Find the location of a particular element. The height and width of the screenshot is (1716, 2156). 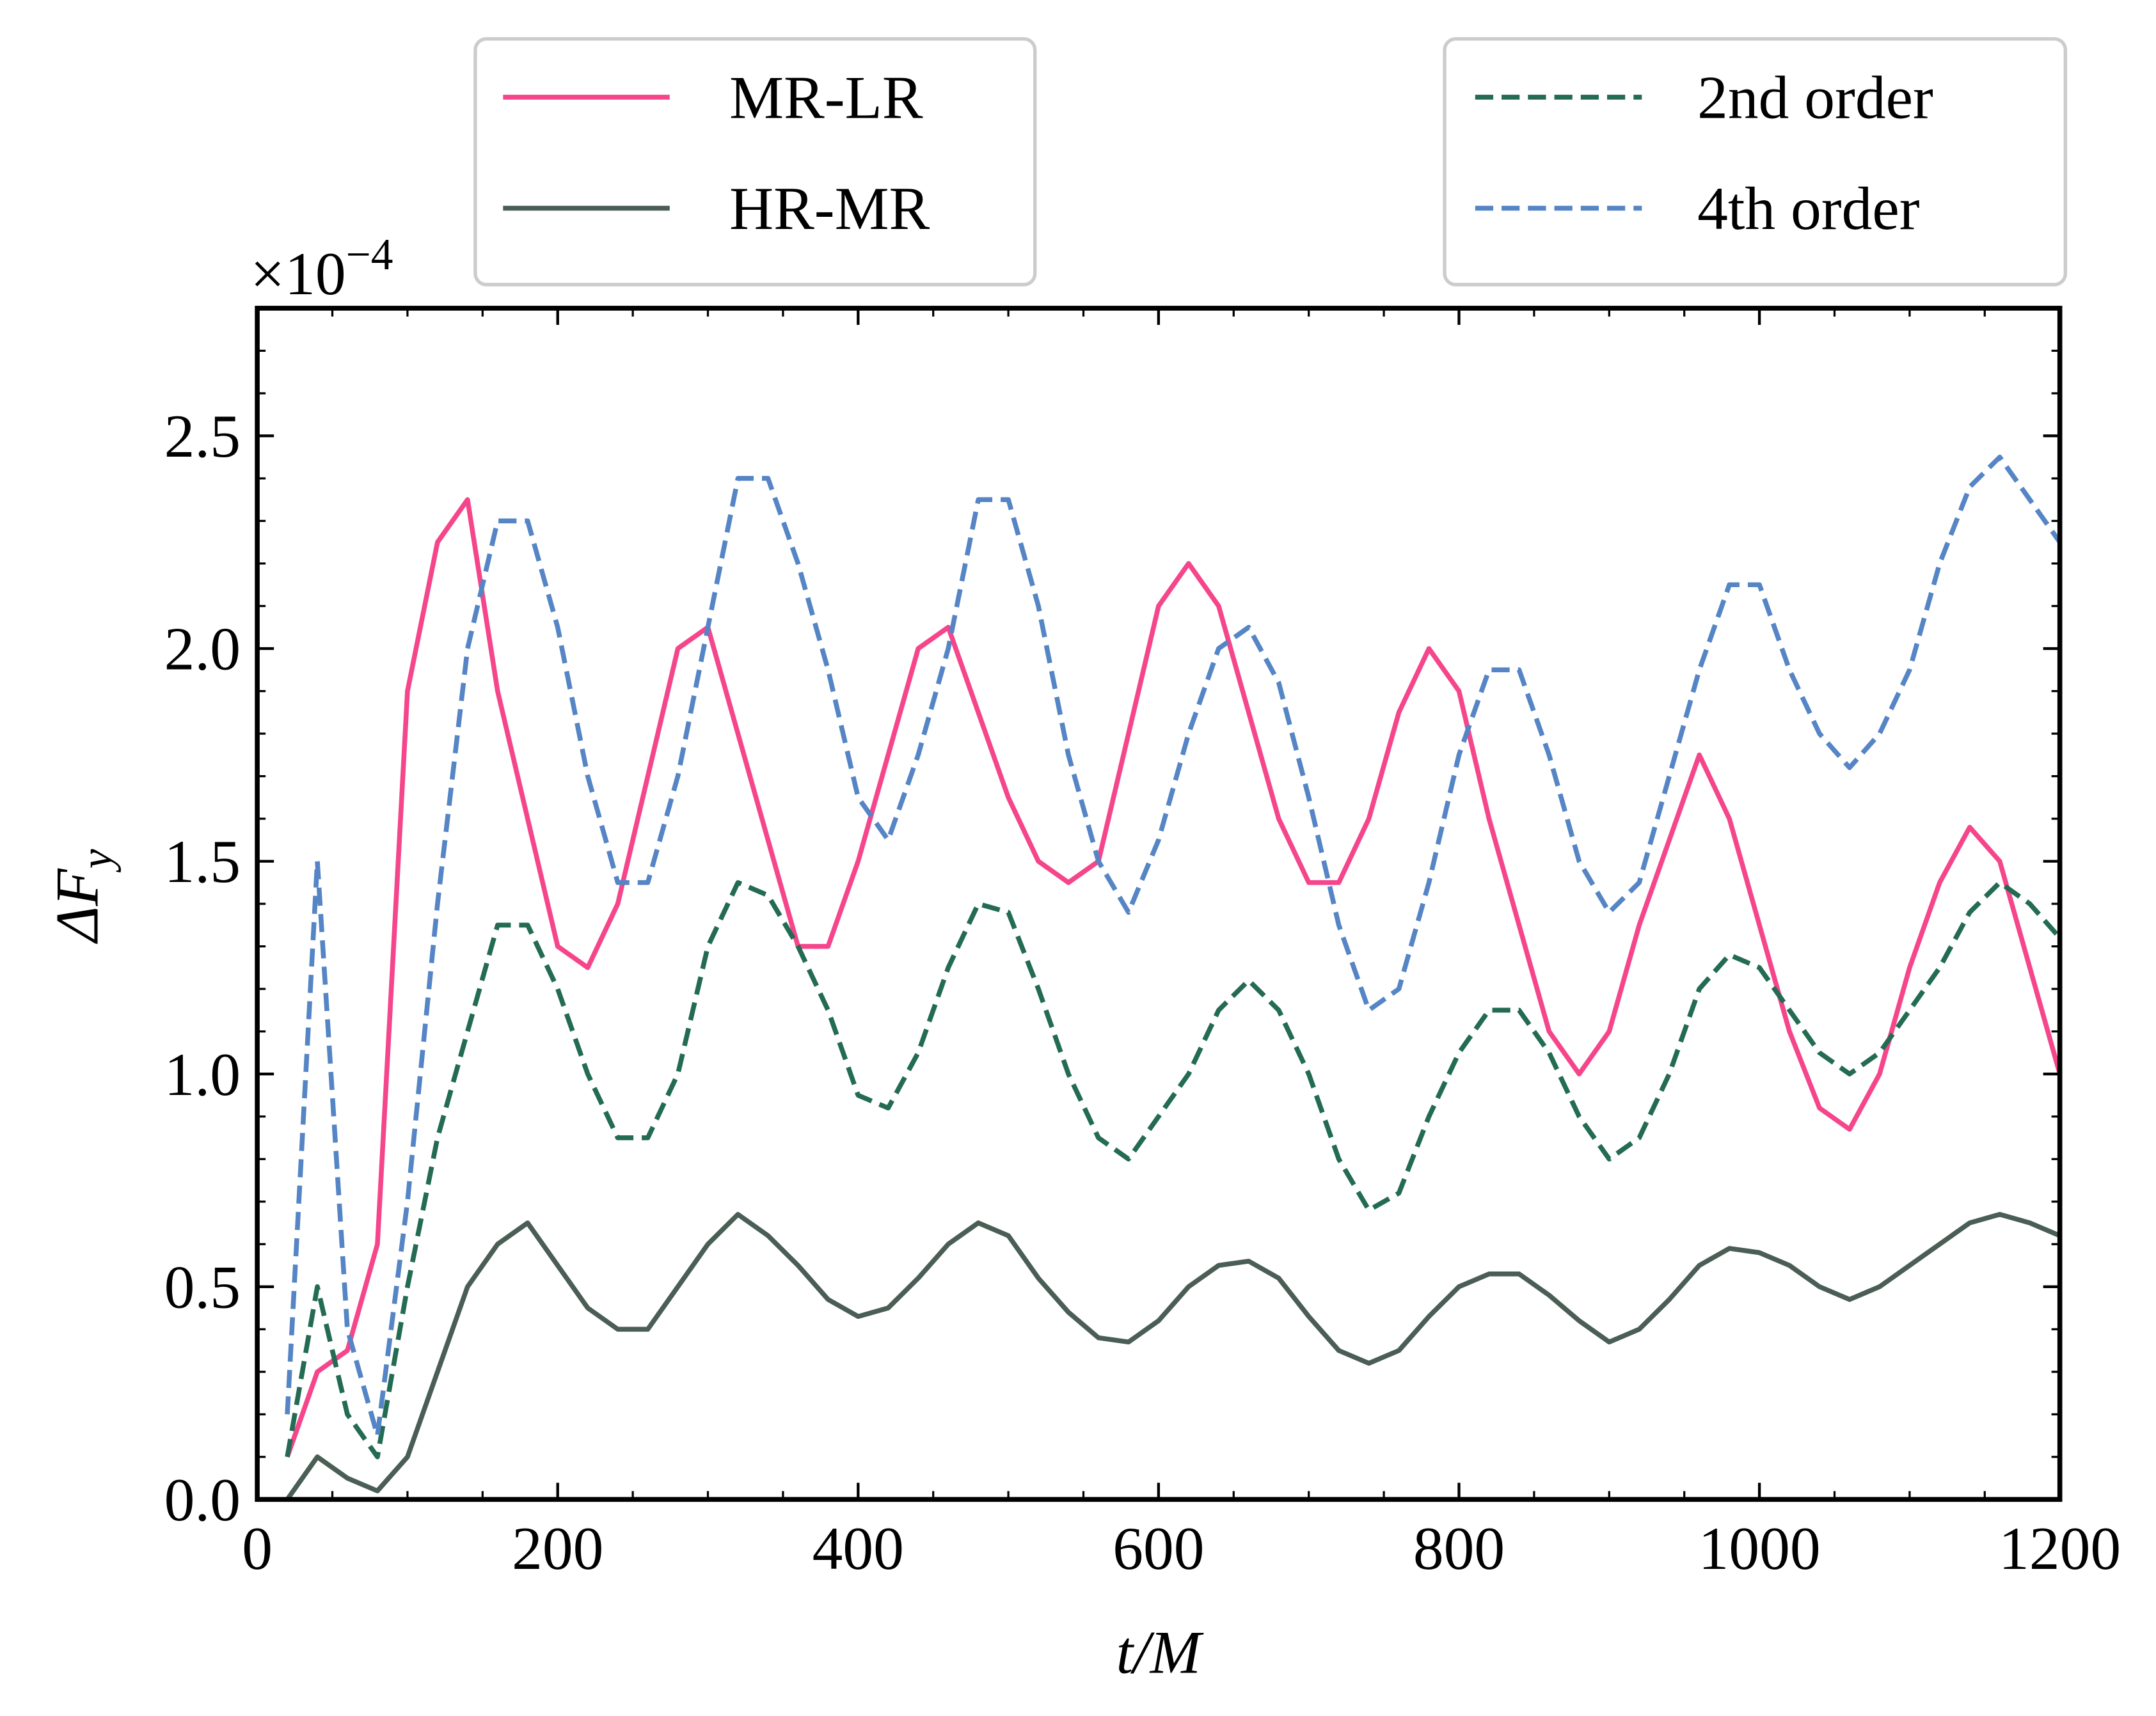

y-tick-label: 2.0 is located at coordinates (202, 649).